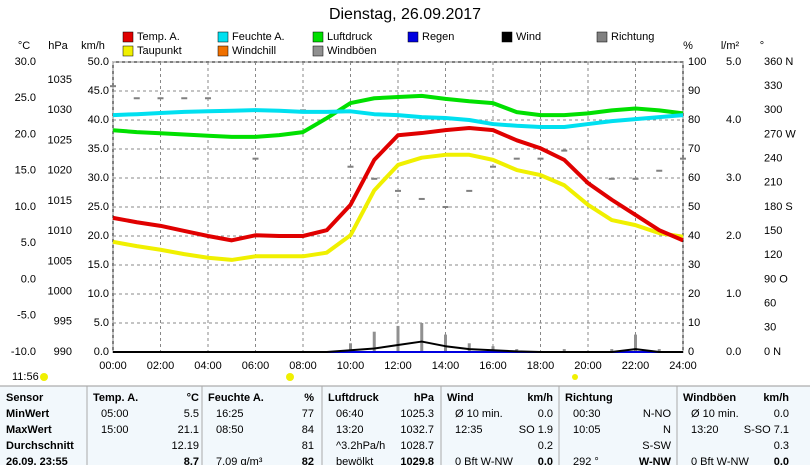 The image size is (810, 465). Describe the element at coordinates (25, 62) in the screenshot. I see `y-tick-label: 30.0` at that location.